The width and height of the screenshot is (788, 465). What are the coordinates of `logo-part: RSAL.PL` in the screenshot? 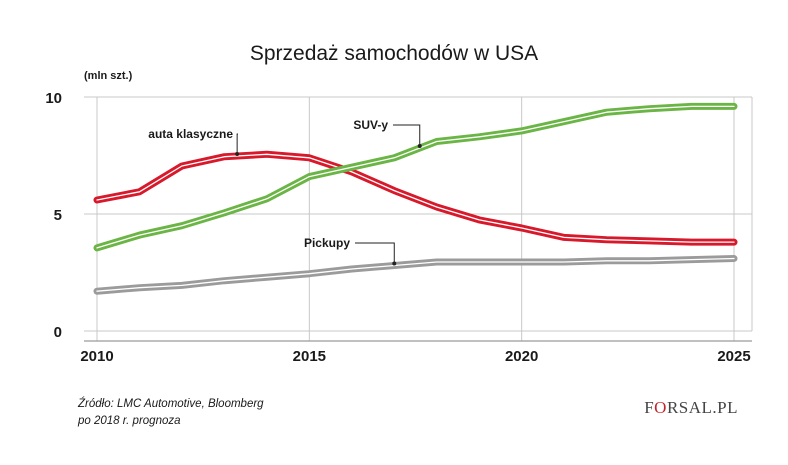 It's located at (702, 407).